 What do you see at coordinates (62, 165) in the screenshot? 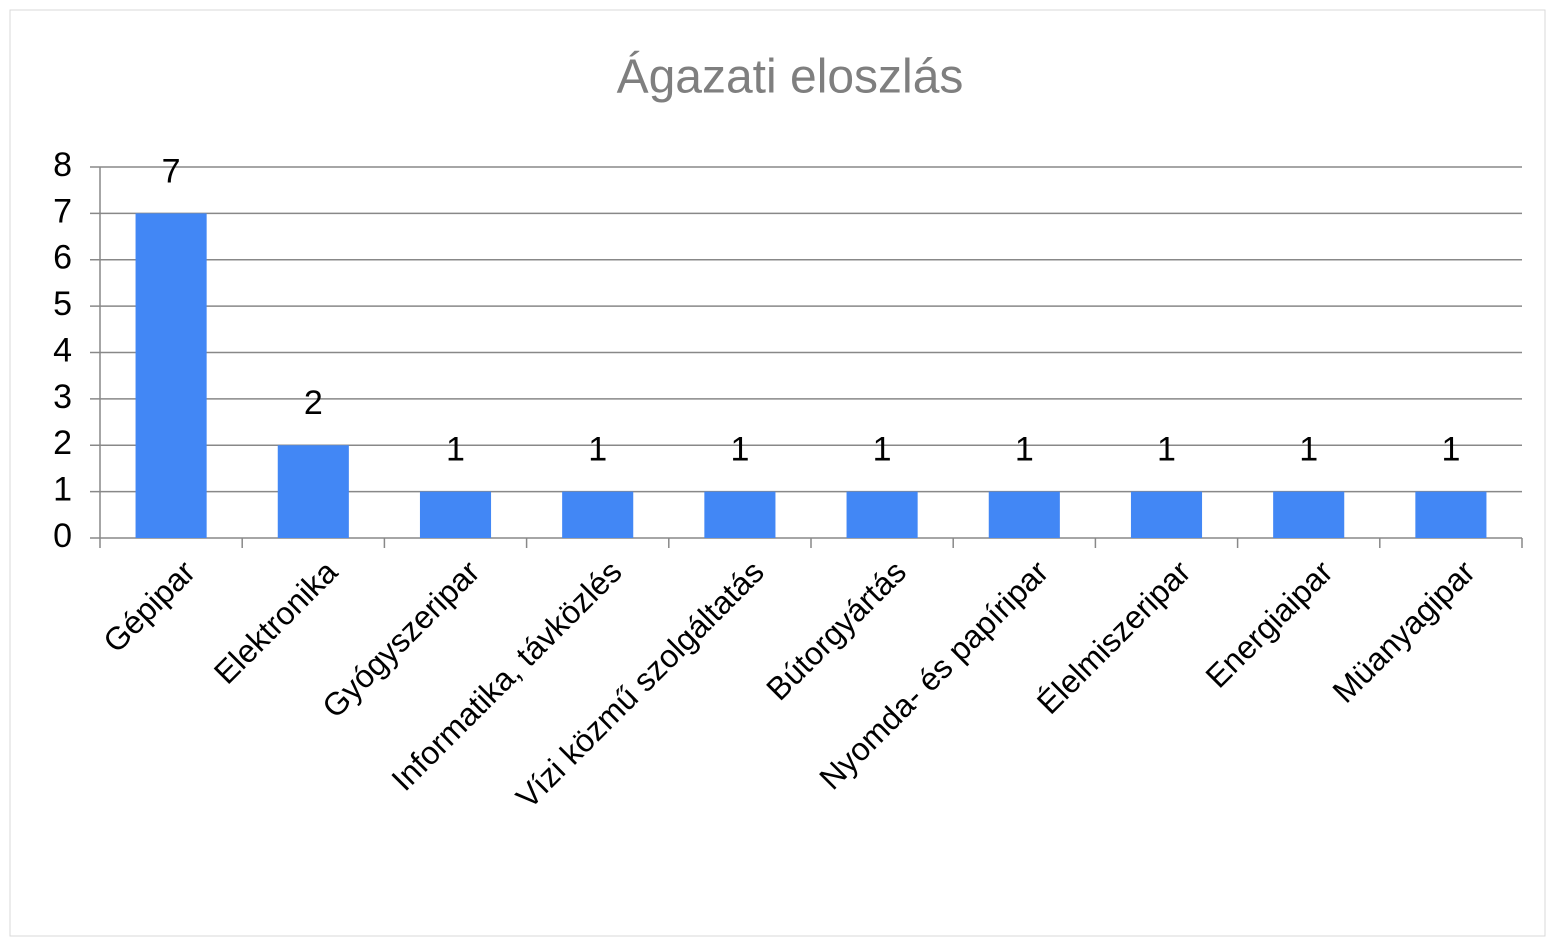
I see `y-tick-label: 8` at bounding box center [62, 165].